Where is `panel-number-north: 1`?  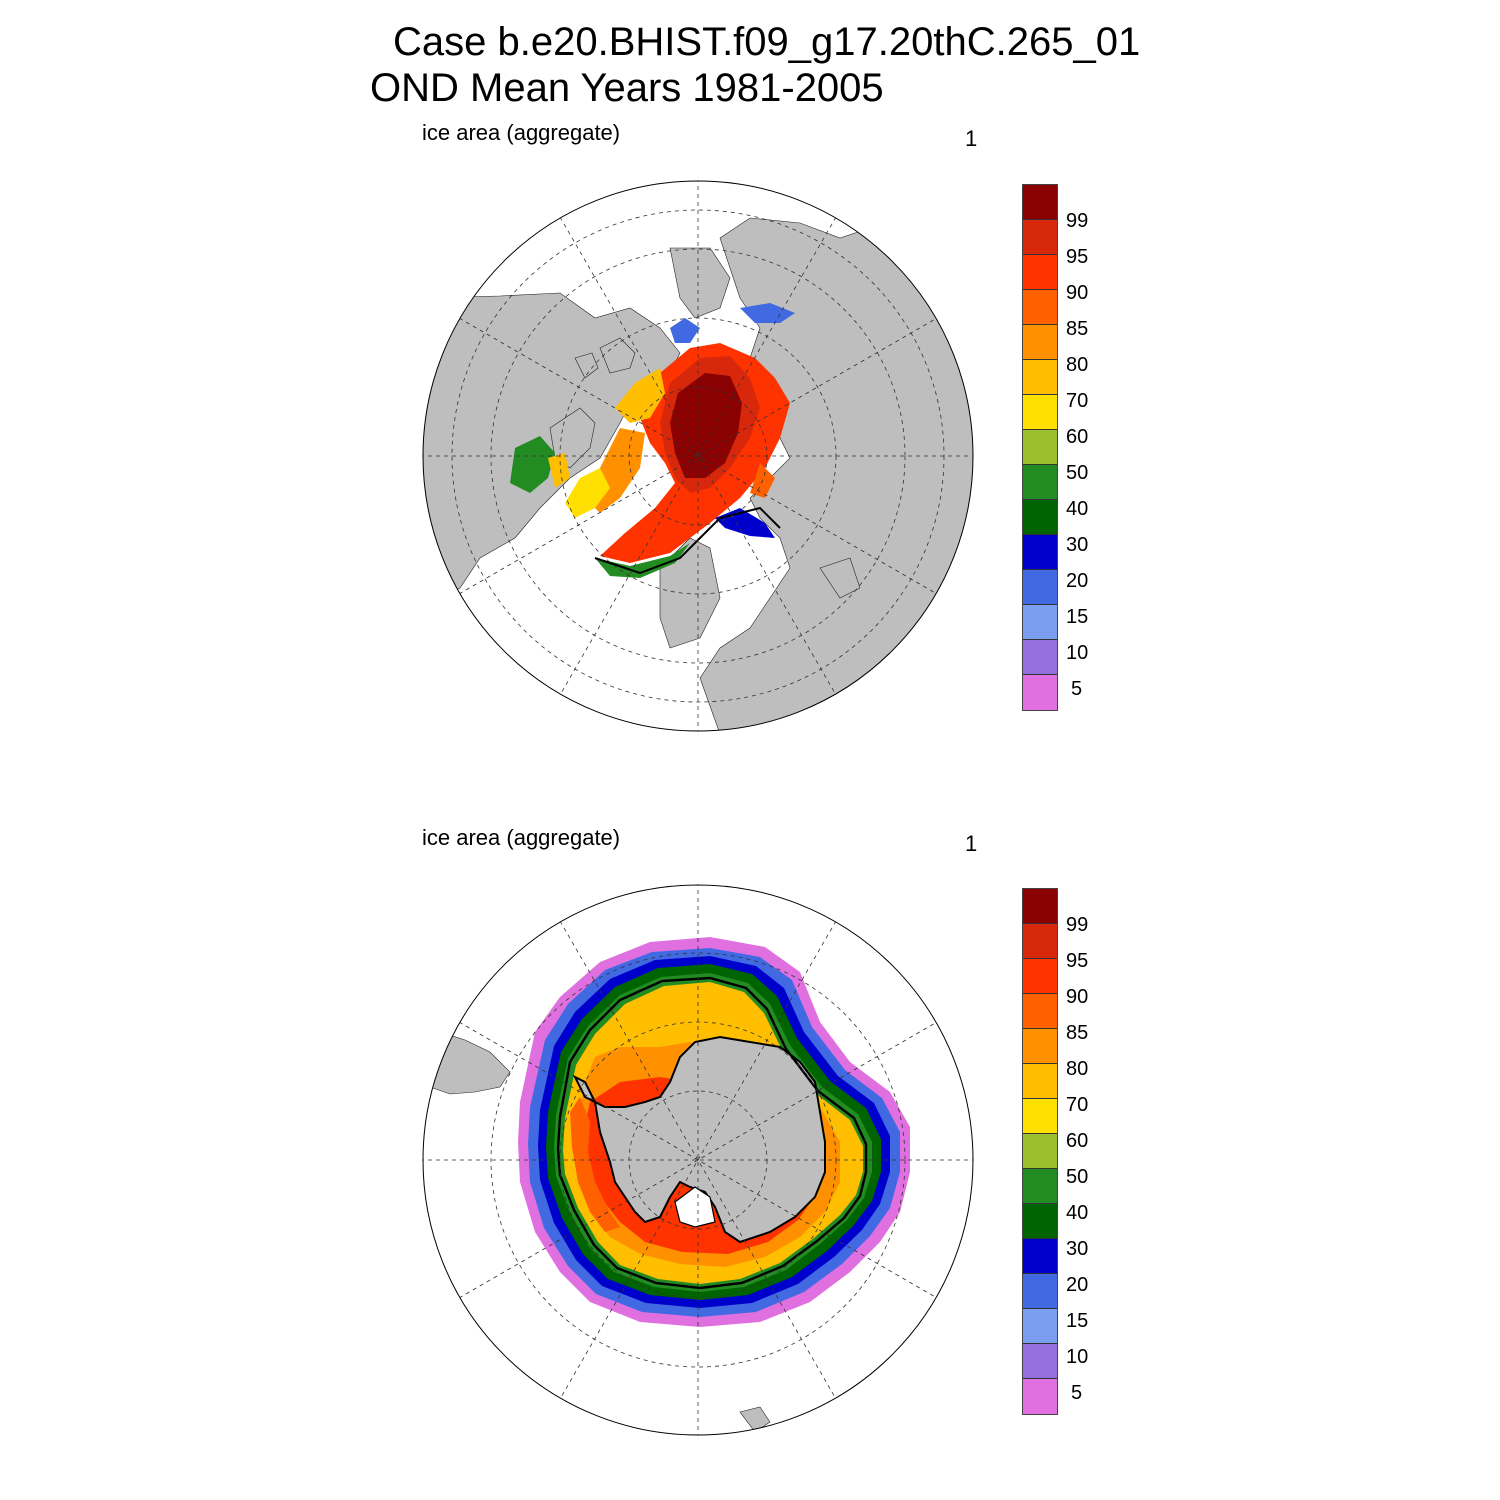
panel-number-north: 1 is located at coordinates (971, 138).